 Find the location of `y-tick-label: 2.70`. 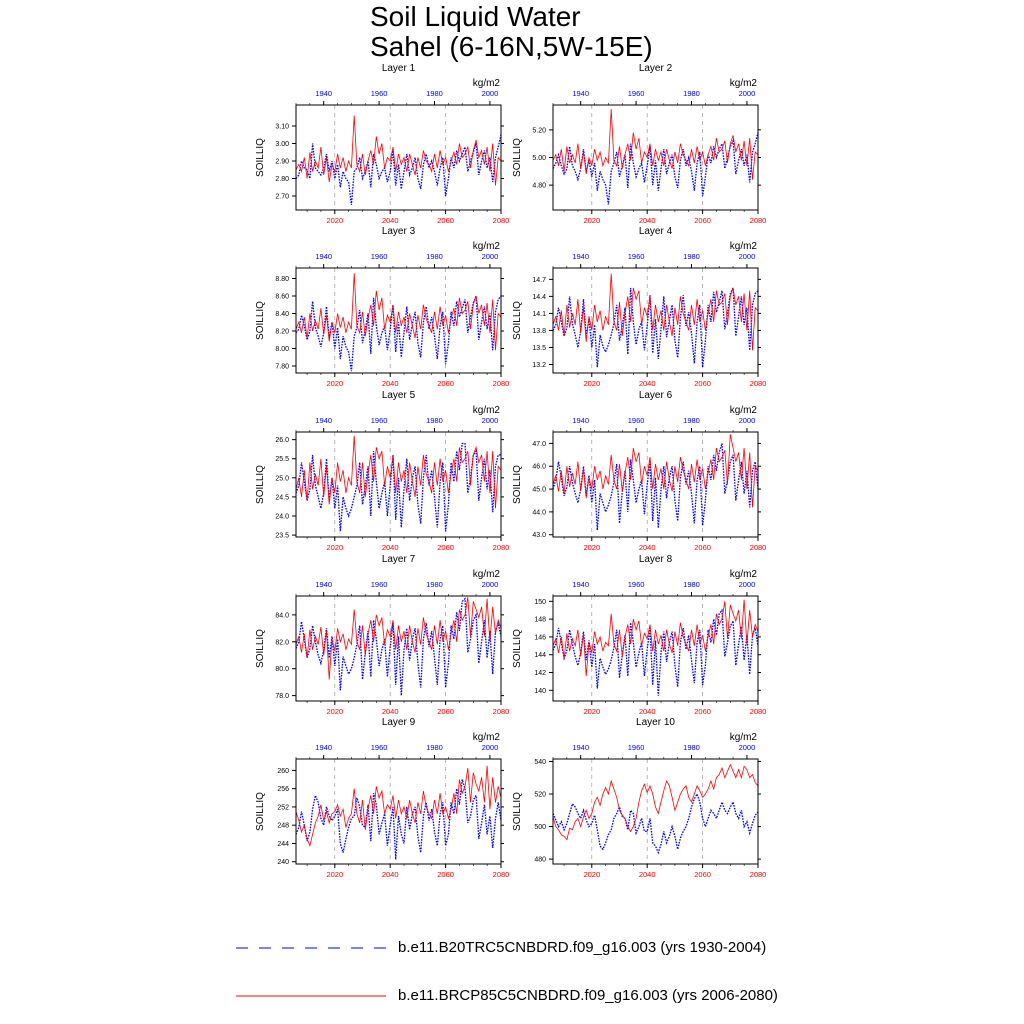

y-tick-label: 2.70 is located at coordinates (282, 197).